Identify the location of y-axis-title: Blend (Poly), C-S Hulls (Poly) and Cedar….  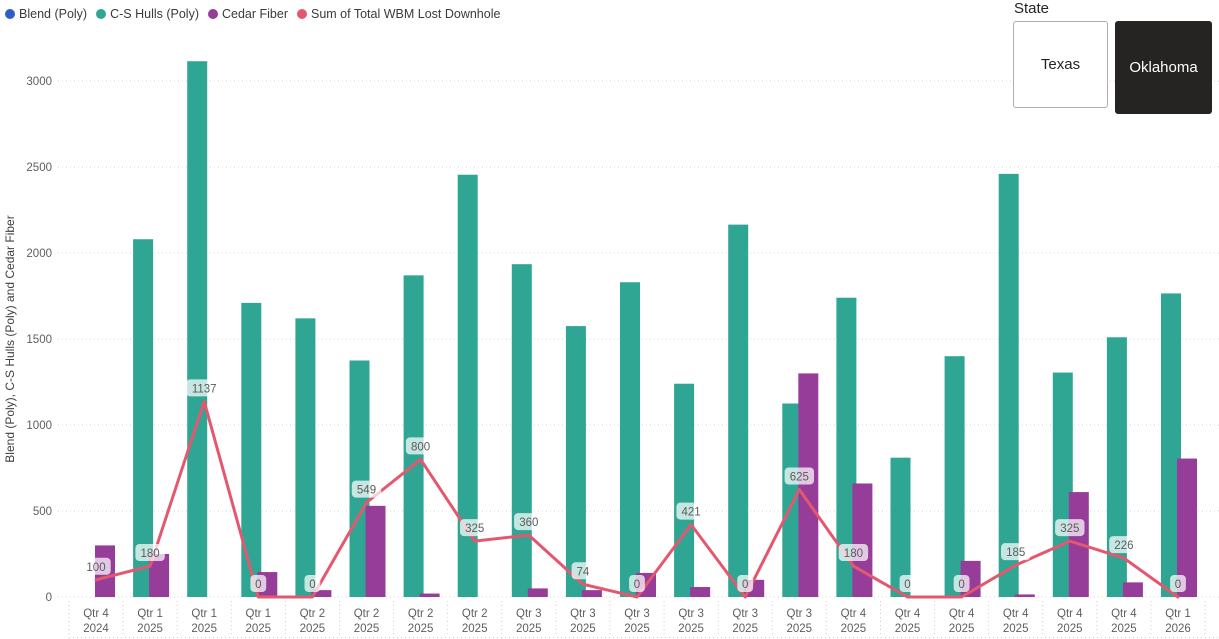
(10, 338).